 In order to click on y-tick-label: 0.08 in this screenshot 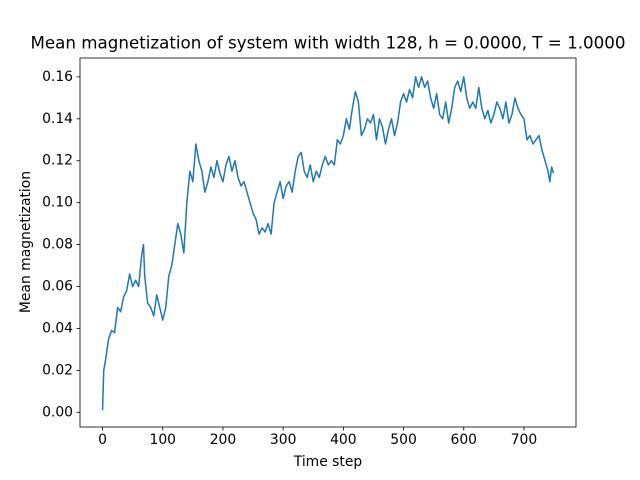, I will do `click(57, 245)`.